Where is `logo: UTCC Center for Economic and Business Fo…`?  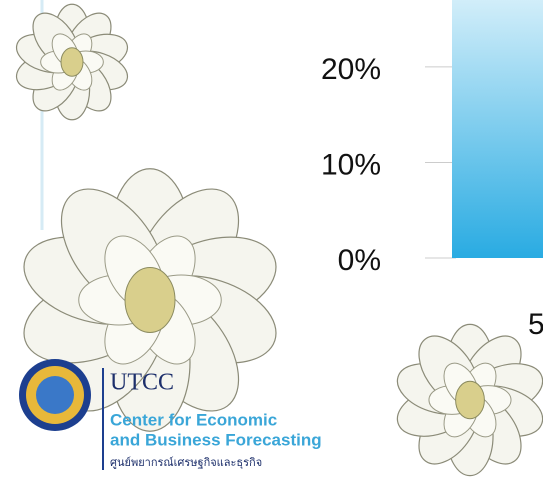 logo: UTCC Center for Economic and Business Fo… is located at coordinates (170, 414).